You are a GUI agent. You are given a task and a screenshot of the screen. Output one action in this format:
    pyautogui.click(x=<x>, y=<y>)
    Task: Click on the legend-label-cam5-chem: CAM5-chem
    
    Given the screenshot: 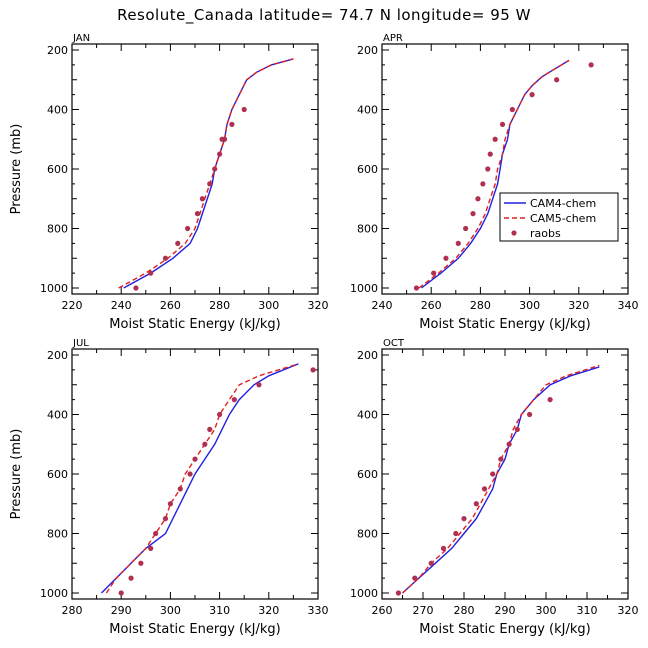 What is the action you would take?
    pyautogui.click(x=563, y=218)
    